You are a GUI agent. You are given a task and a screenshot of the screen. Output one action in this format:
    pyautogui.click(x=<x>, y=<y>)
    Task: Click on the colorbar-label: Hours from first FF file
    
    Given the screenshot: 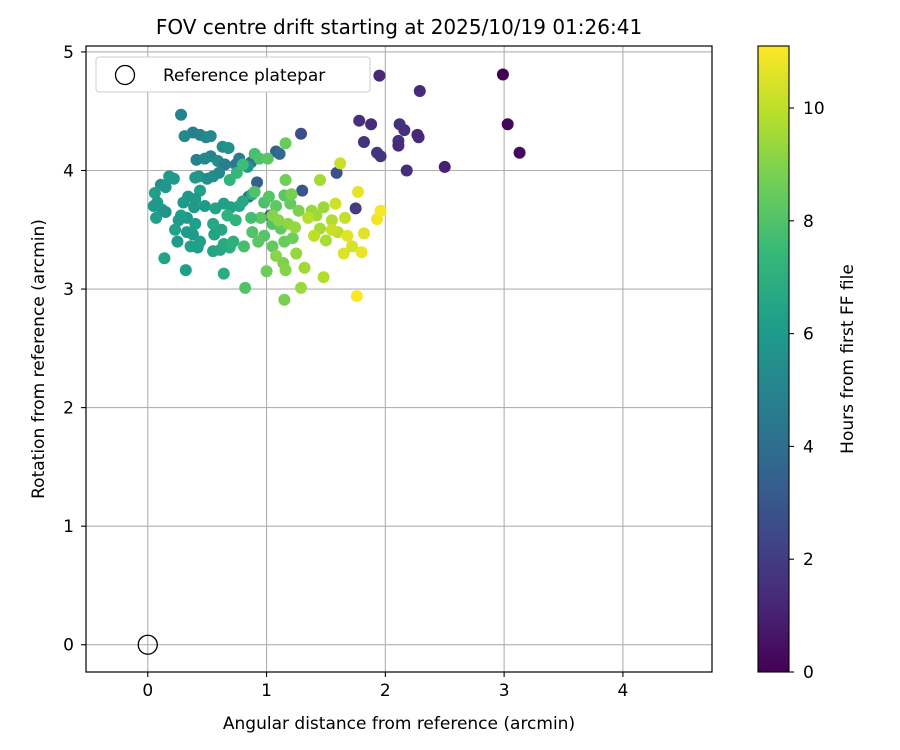 What is the action you would take?
    pyautogui.click(x=848, y=359)
    